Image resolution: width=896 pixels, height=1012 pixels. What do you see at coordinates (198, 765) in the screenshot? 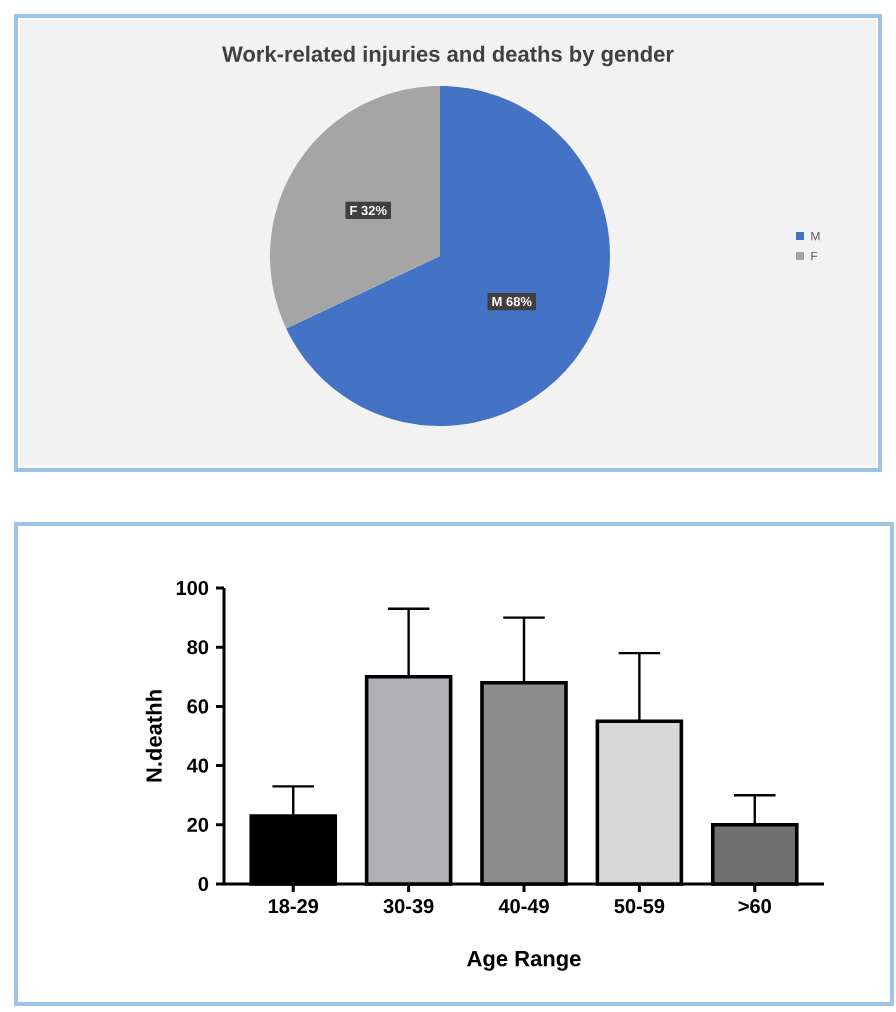
I see `y-tick-label: 40` at bounding box center [198, 765].